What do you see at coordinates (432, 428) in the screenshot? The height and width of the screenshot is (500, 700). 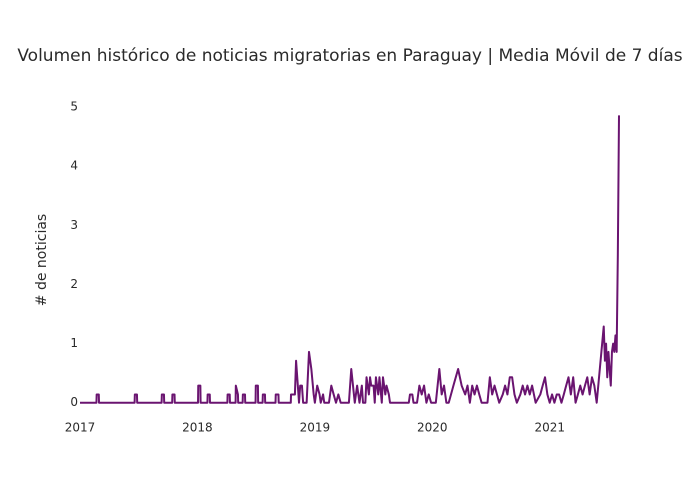 I see `x-tick-label: 2020` at bounding box center [432, 428].